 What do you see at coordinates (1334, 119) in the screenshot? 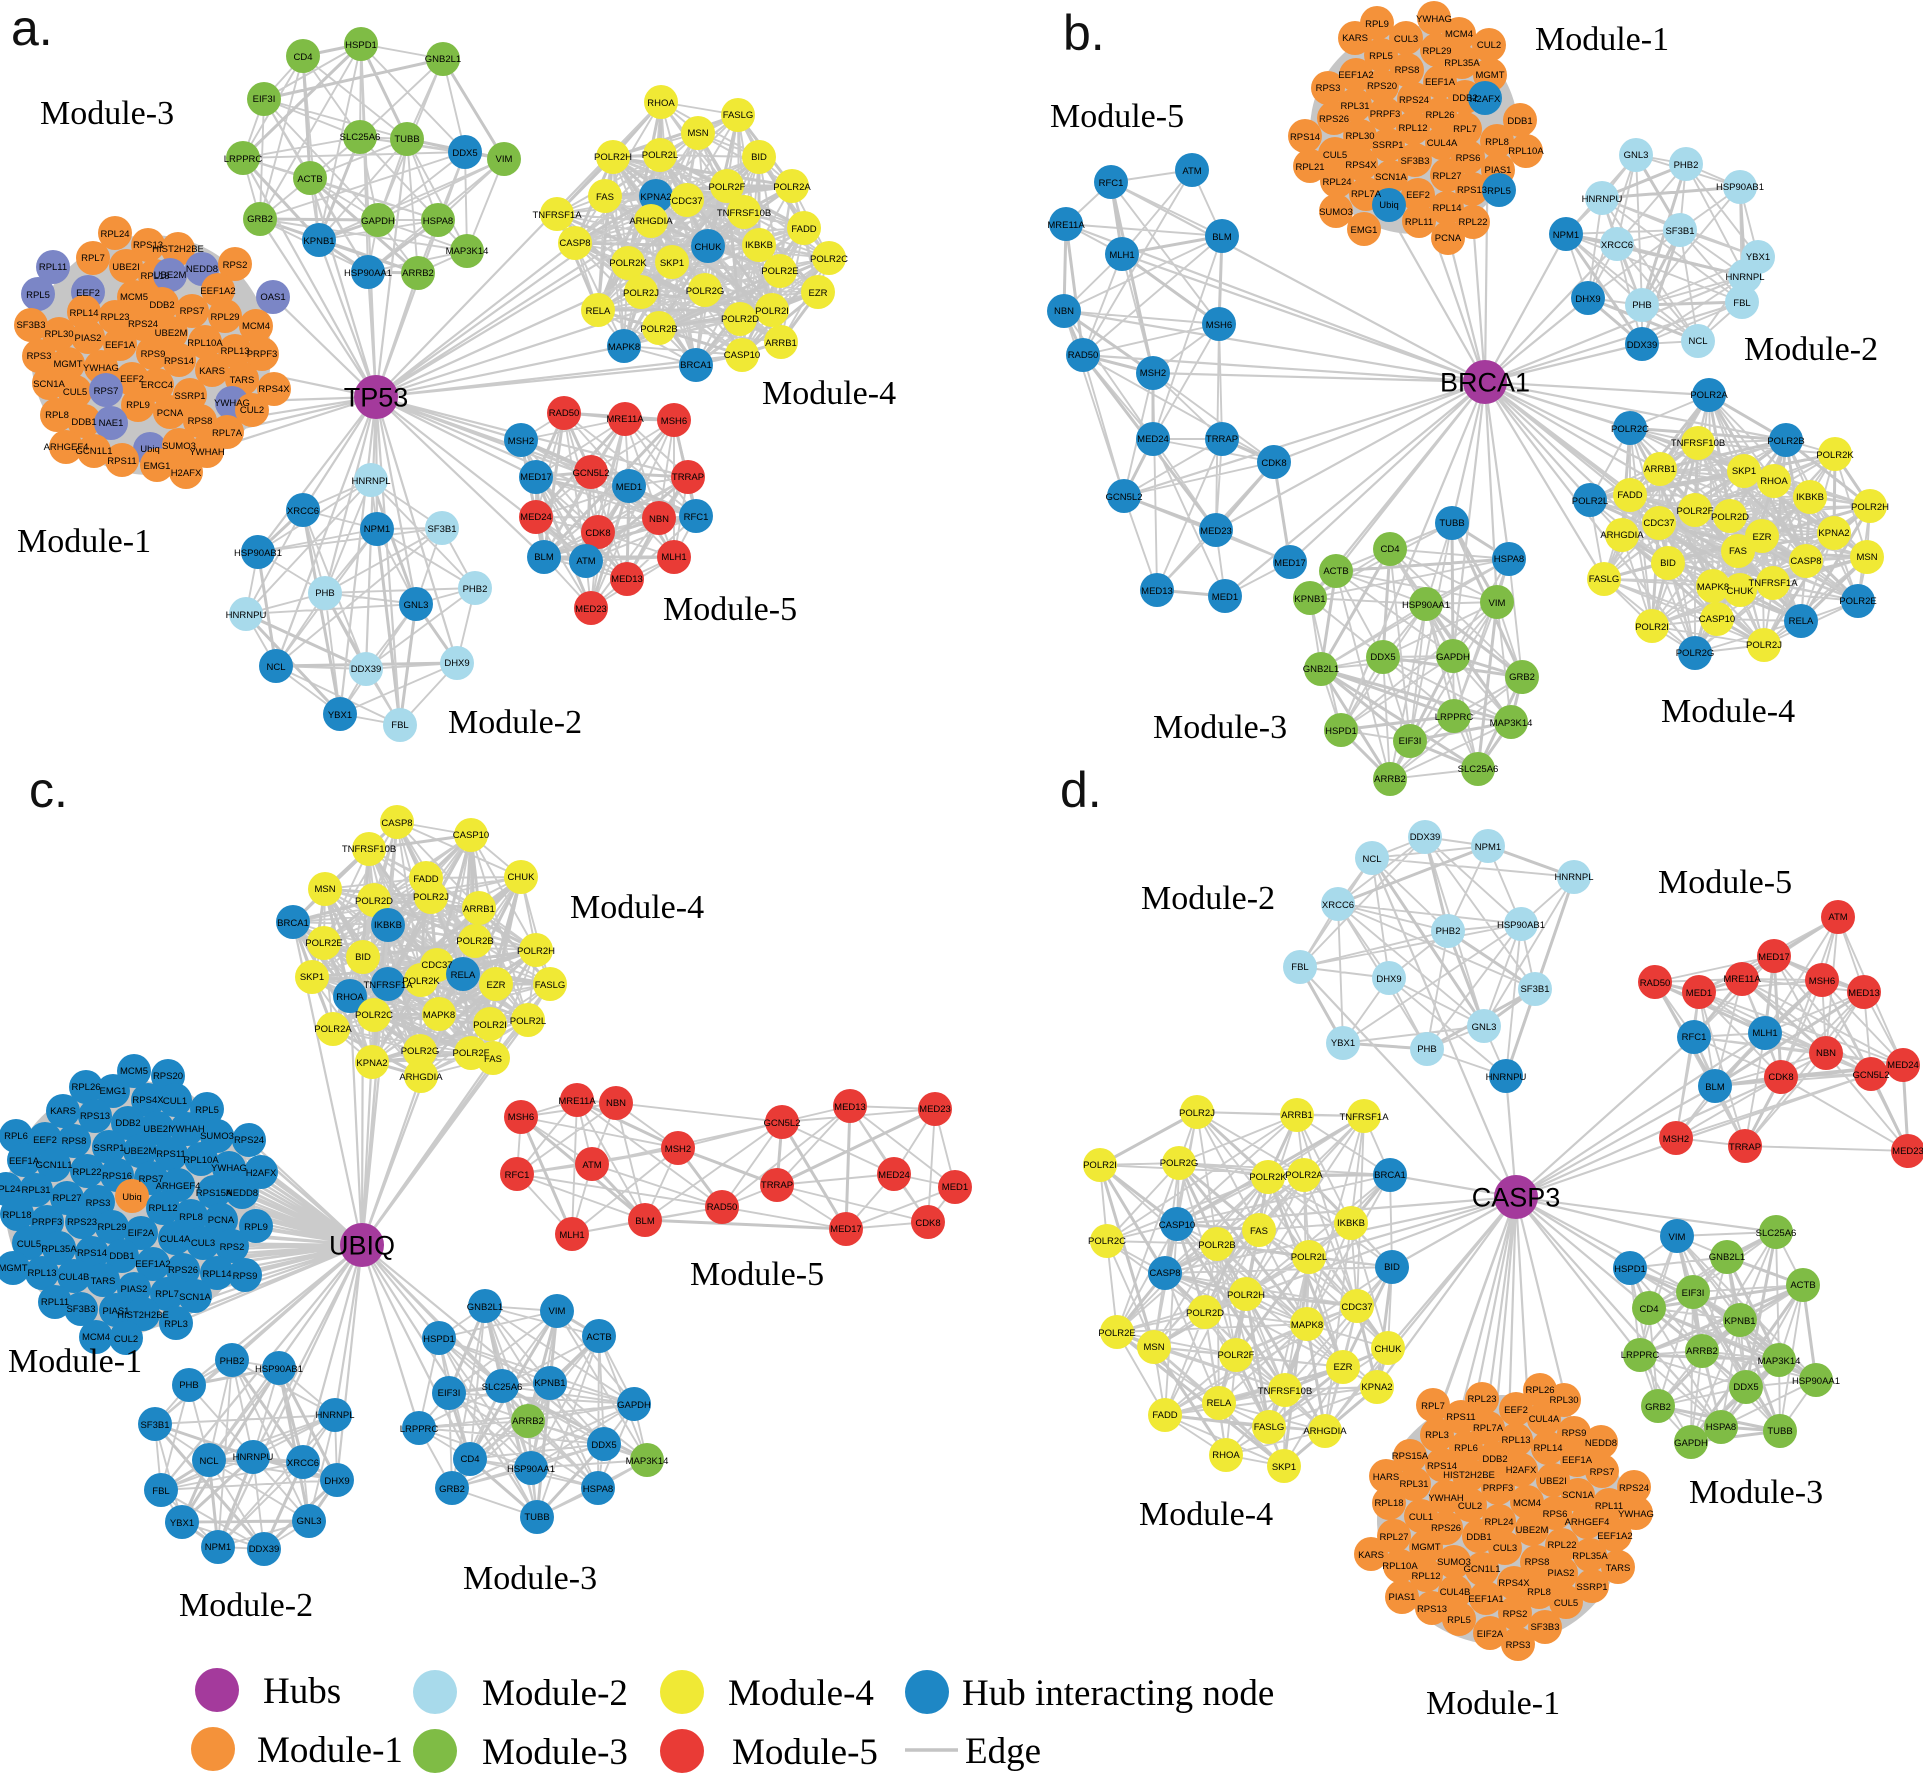
I see `svg-text: RPS26` at bounding box center [1334, 119].